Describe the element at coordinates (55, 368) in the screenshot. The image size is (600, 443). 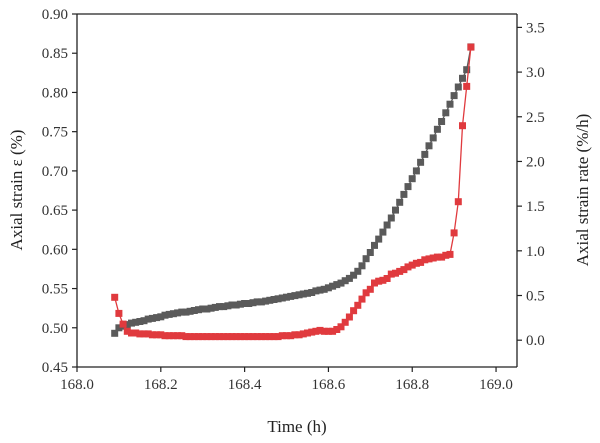
I see `y-left-tick-label: 0.45` at that location.